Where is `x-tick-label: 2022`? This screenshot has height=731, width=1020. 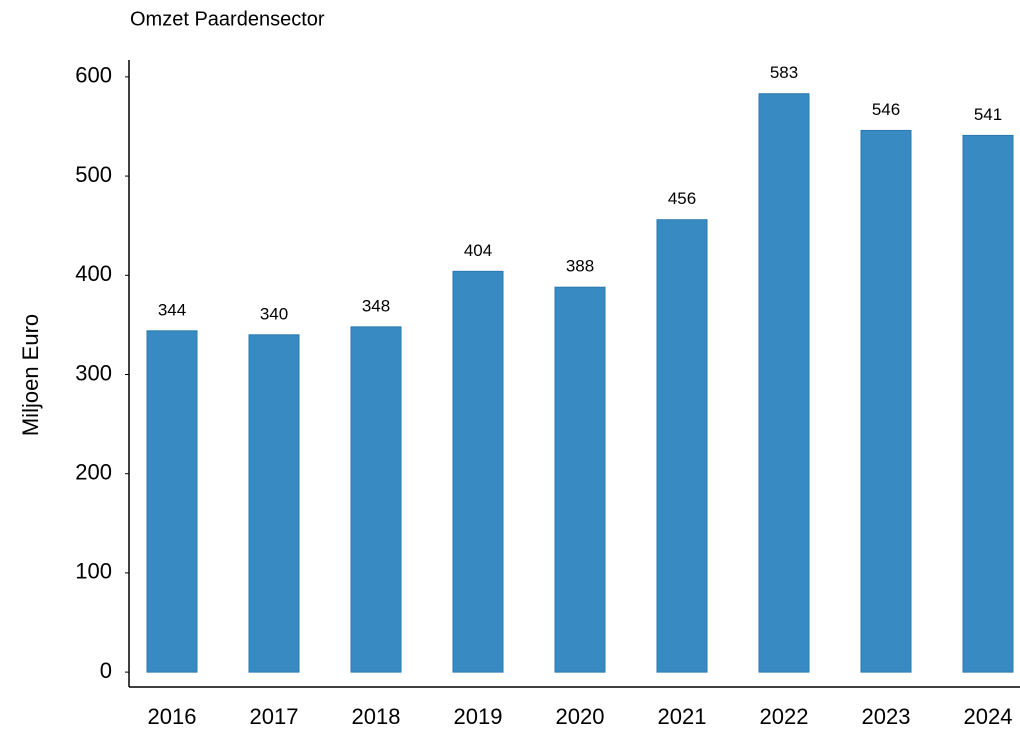 x-tick-label: 2022 is located at coordinates (784, 716).